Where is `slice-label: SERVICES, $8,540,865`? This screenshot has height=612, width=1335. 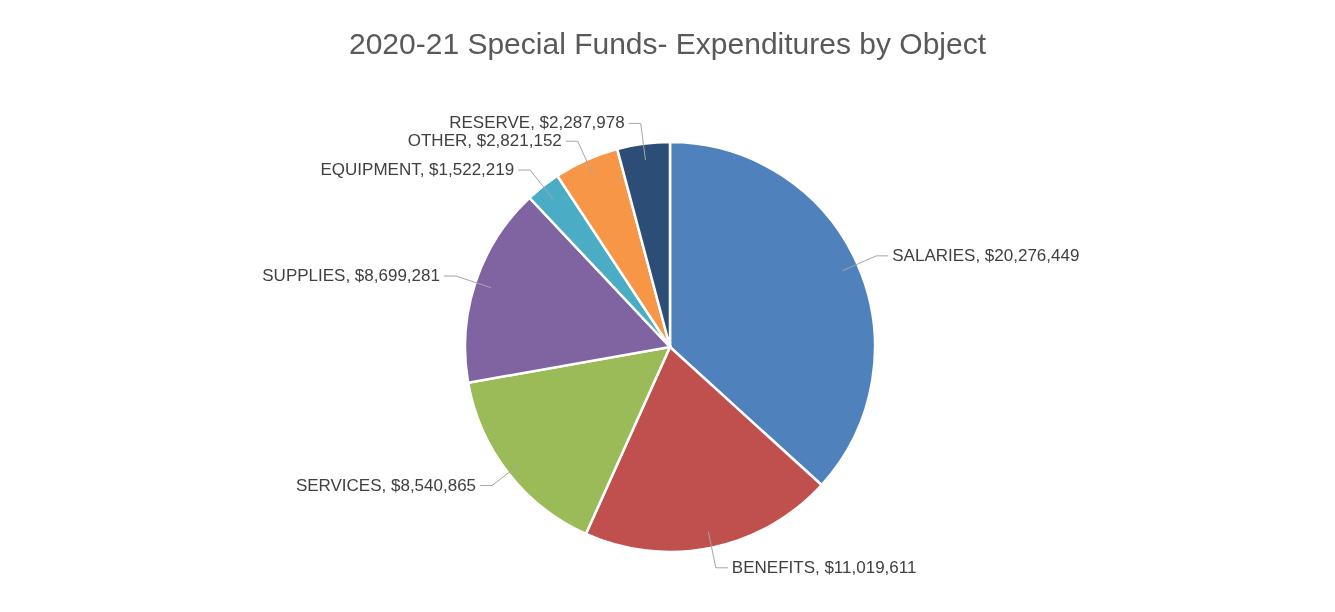
slice-label: SERVICES, $8,540,865 is located at coordinates (386, 485).